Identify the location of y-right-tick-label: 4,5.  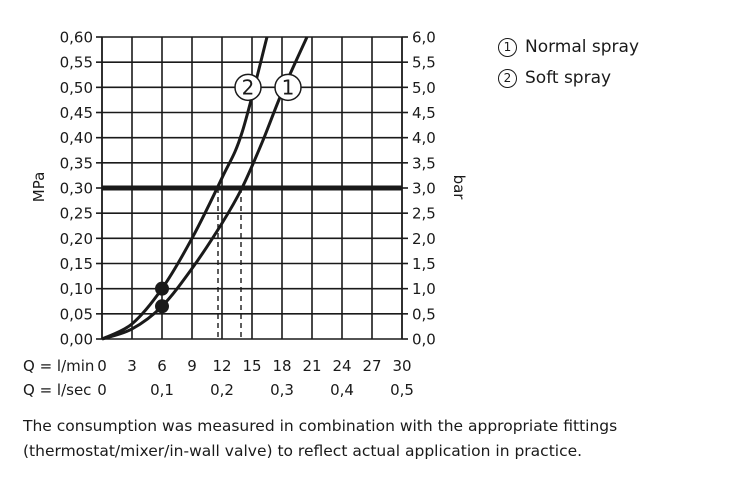
(424, 113).